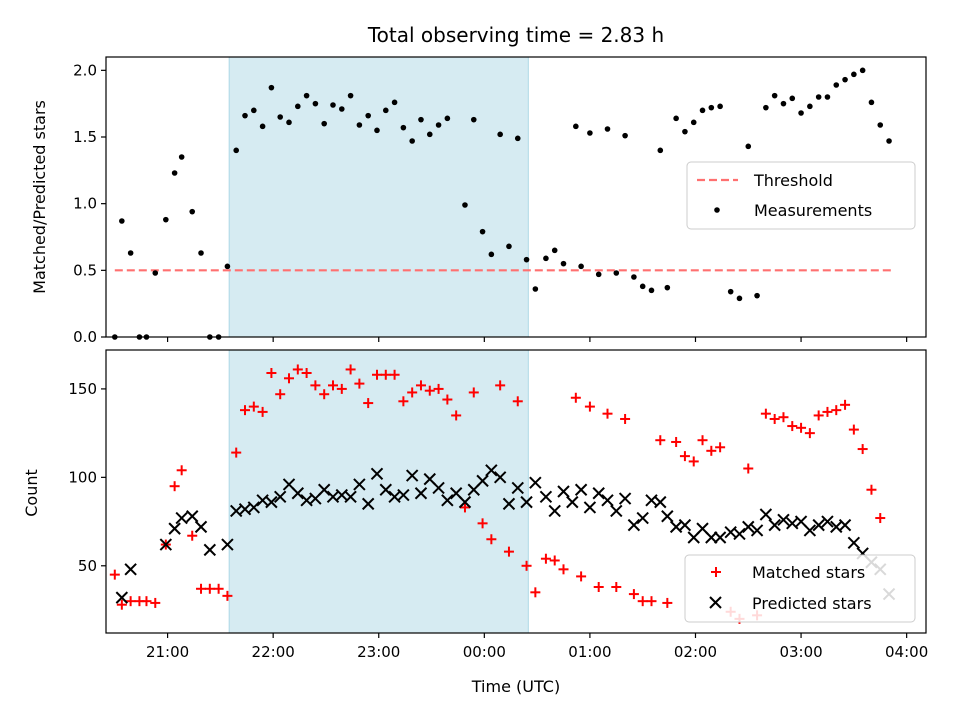 The image size is (960, 720). I want to click on legend-predicted-label: Predicted stars, so click(812, 603).